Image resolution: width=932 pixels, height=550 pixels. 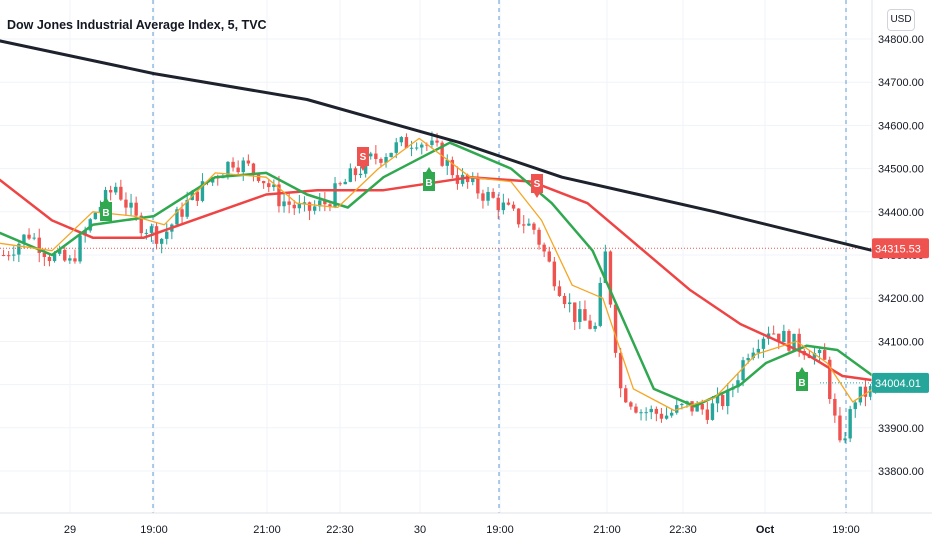 I want to click on y-tick-label: 34600.00, so click(x=901, y=126).